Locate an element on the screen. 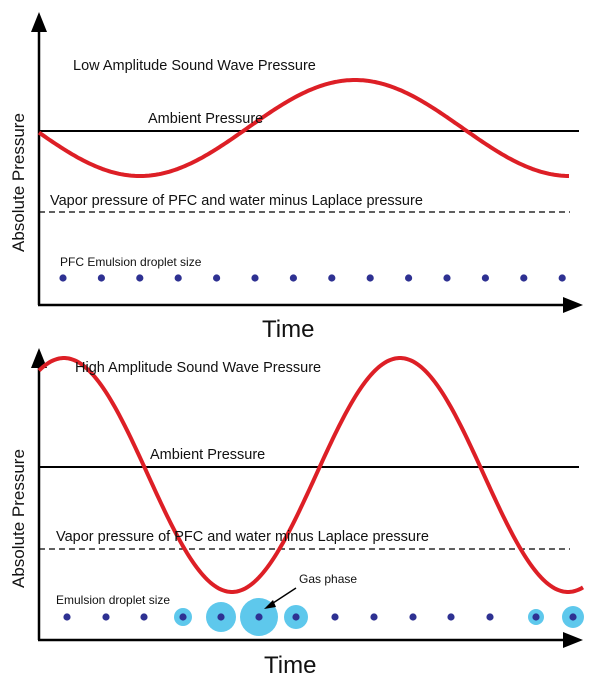 The height and width of the screenshot is (679, 595). bottom-y-axis-arrow is located at coordinates (39, 358).